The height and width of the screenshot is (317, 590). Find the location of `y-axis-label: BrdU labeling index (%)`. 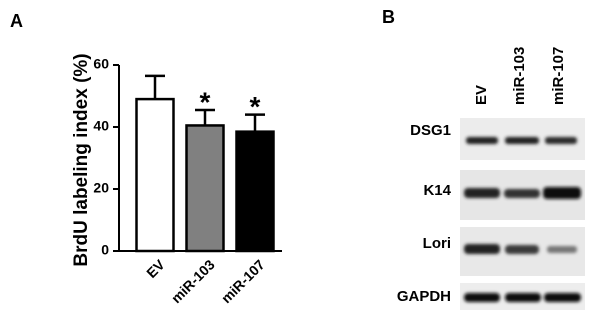

y-axis-label: BrdU labeling index (%) is located at coordinates (81, 159).